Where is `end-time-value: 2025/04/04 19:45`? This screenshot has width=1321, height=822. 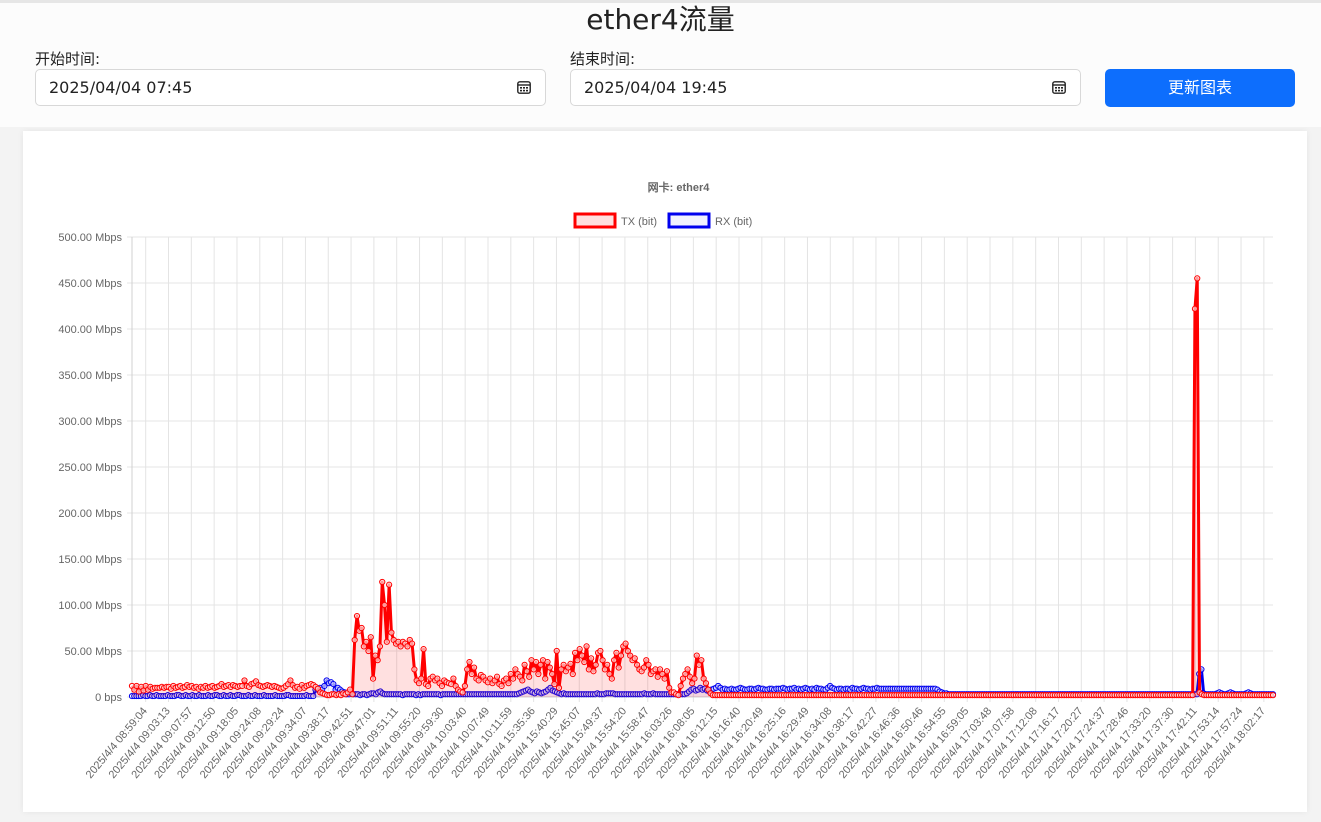 end-time-value: 2025/04/04 19:45 is located at coordinates (656, 87).